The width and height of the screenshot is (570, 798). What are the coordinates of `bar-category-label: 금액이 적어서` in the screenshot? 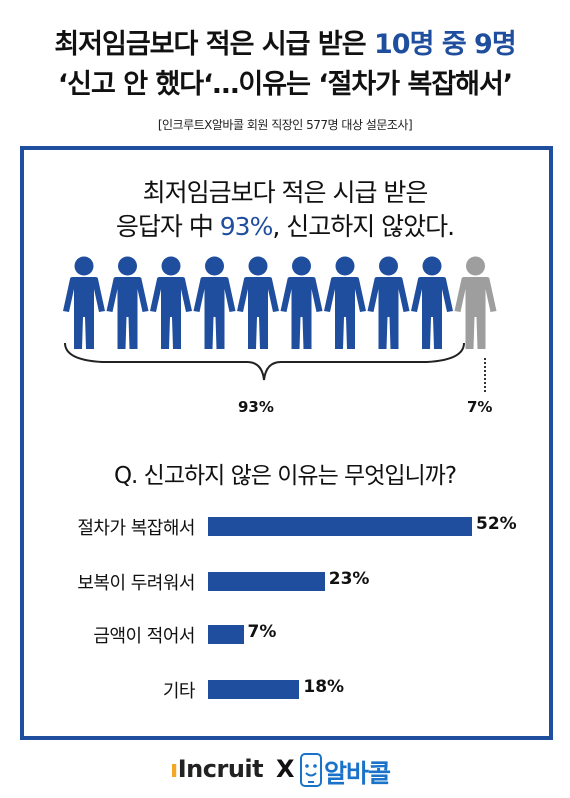 It's located at (144, 636).